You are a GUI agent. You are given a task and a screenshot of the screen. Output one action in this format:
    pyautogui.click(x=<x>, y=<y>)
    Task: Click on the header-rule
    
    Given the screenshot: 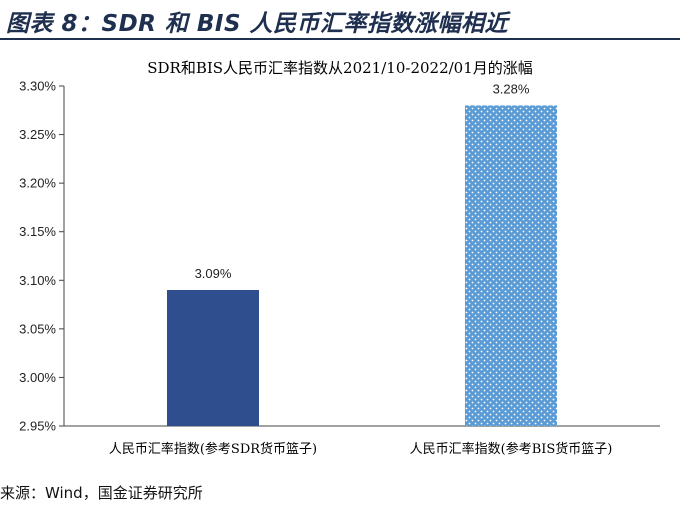 What is the action you would take?
    pyautogui.click(x=340, y=39)
    